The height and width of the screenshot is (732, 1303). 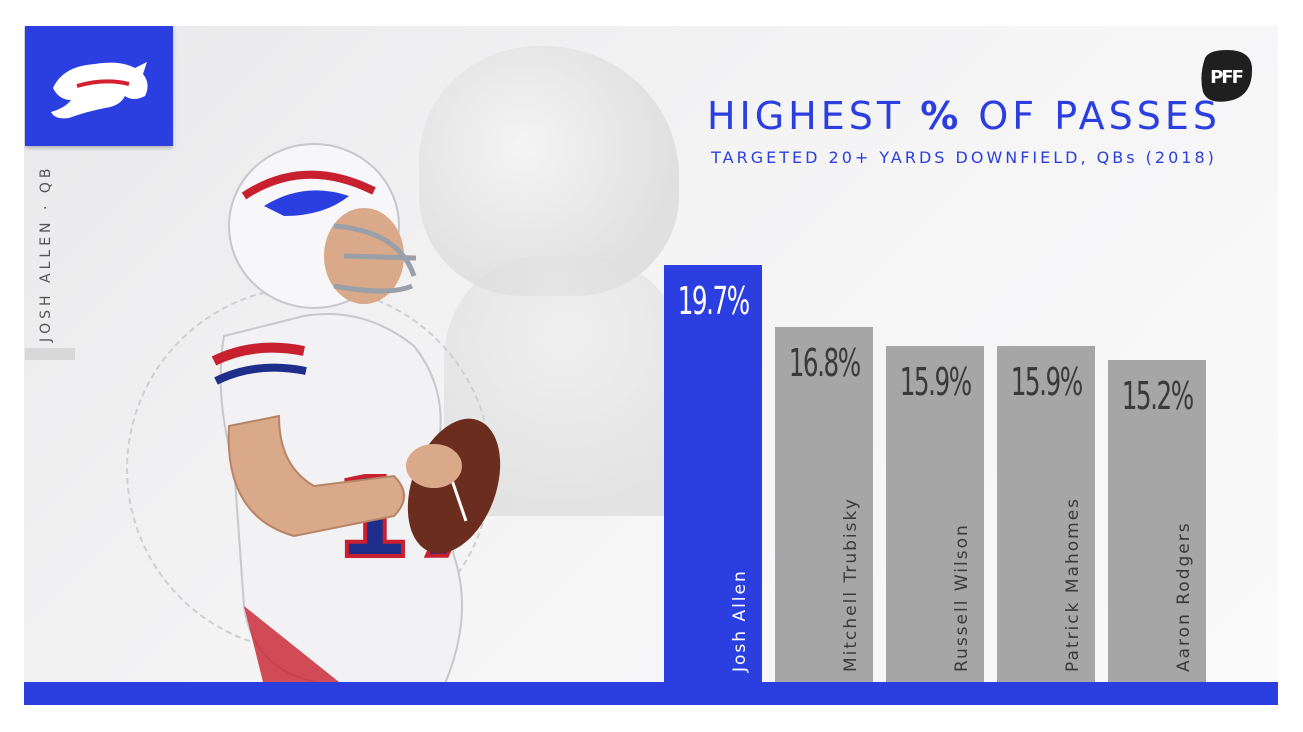 What do you see at coordinates (941, 116) in the screenshot?
I see `title-percent: %` at bounding box center [941, 116].